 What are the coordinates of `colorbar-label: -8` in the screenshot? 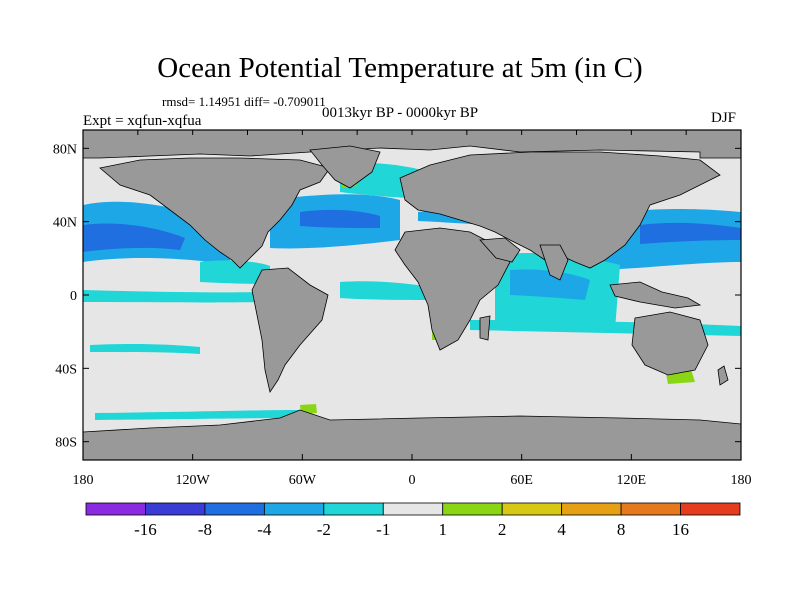 It's located at (205, 529).